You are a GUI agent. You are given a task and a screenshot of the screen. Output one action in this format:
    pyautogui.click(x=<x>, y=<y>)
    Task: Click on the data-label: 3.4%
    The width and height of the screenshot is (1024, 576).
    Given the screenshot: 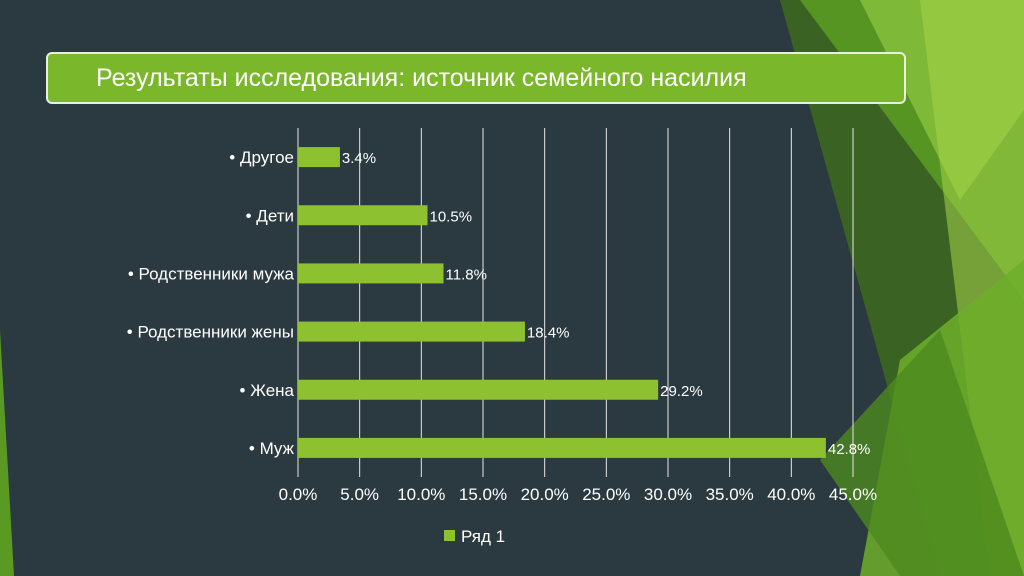 What is the action you would take?
    pyautogui.click(x=359, y=158)
    